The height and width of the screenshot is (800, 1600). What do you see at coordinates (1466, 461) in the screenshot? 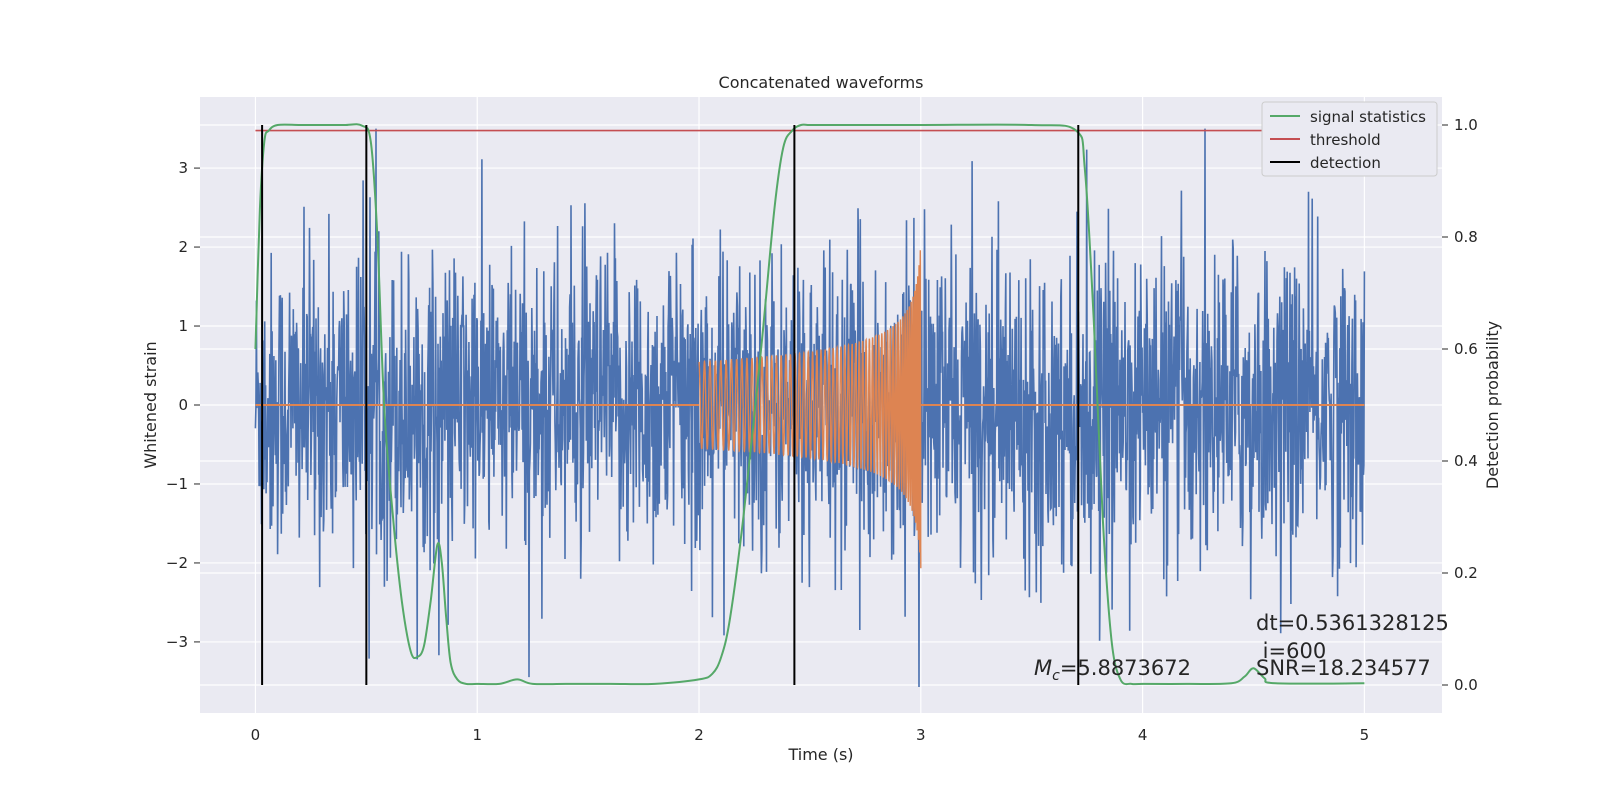
I see `y2-tick-label: 0.4` at bounding box center [1466, 461].